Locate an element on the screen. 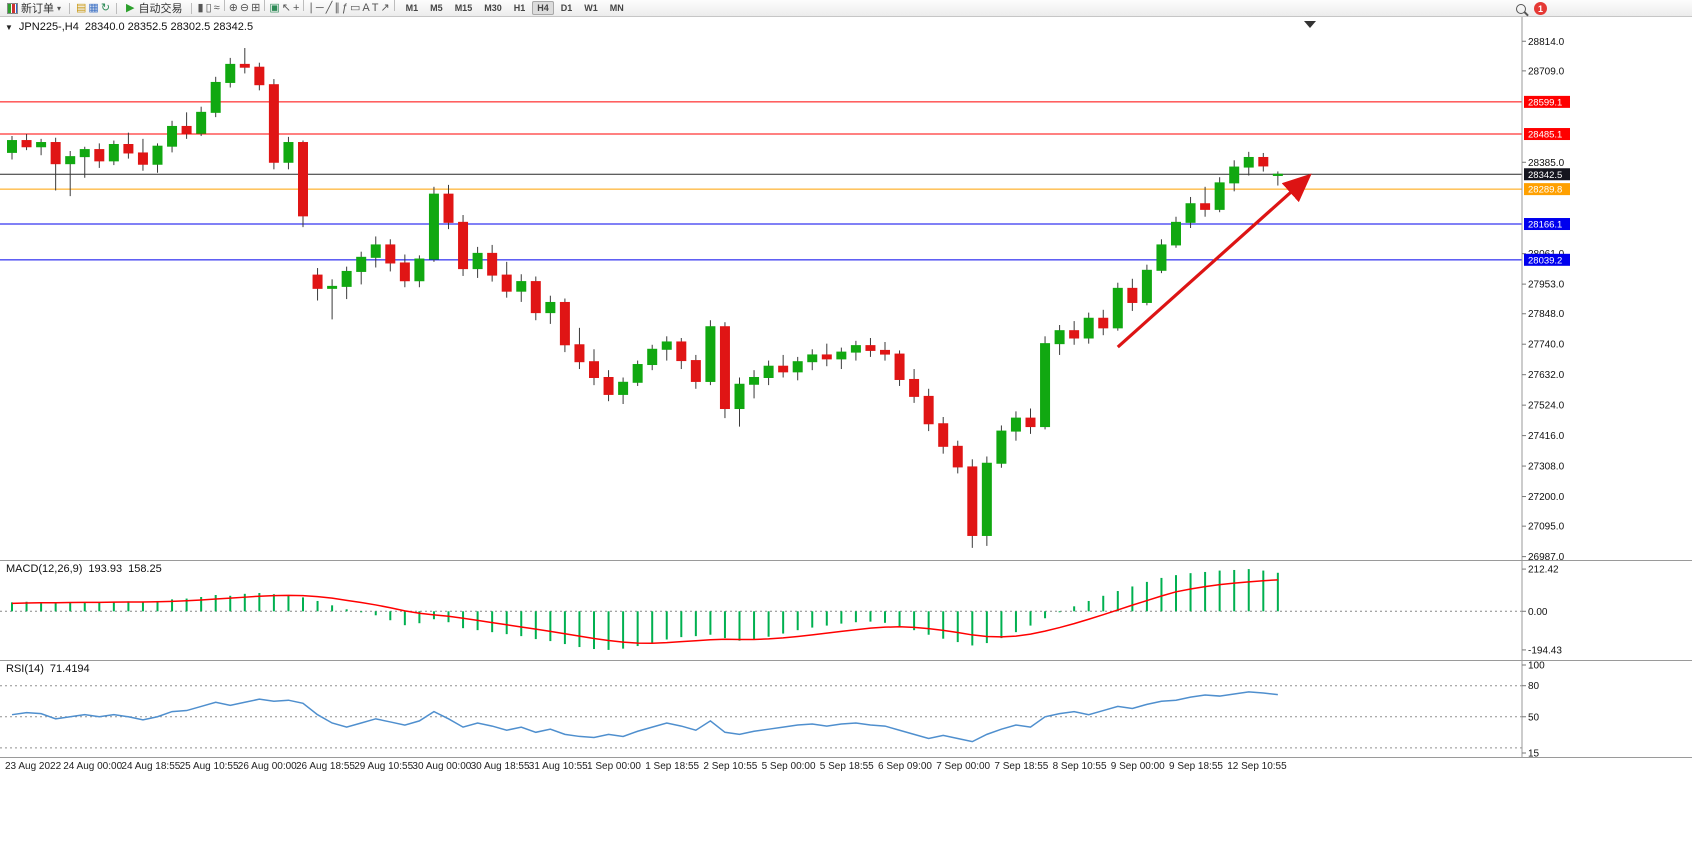  indicators-icon: ▣ is located at coordinates (274, 8).